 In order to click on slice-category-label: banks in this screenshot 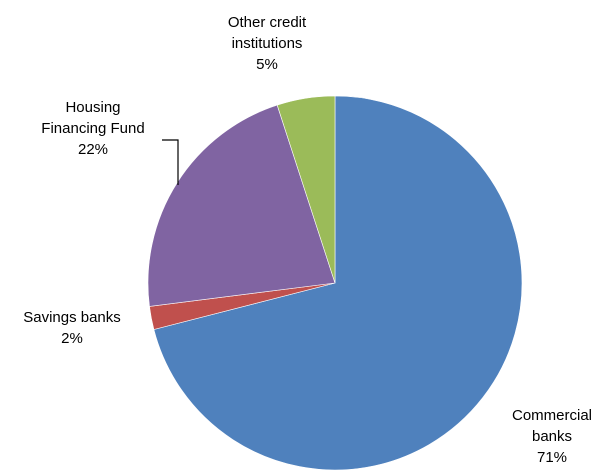, I will do `click(552, 436)`.